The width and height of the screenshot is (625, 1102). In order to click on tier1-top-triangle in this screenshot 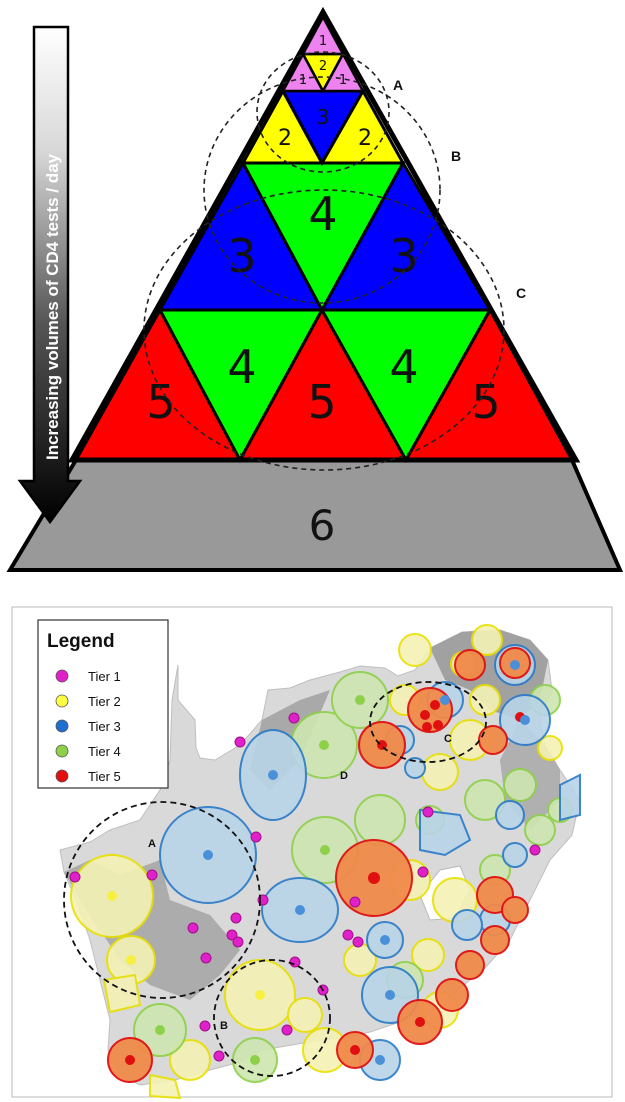, I will do `click(323, 35)`.